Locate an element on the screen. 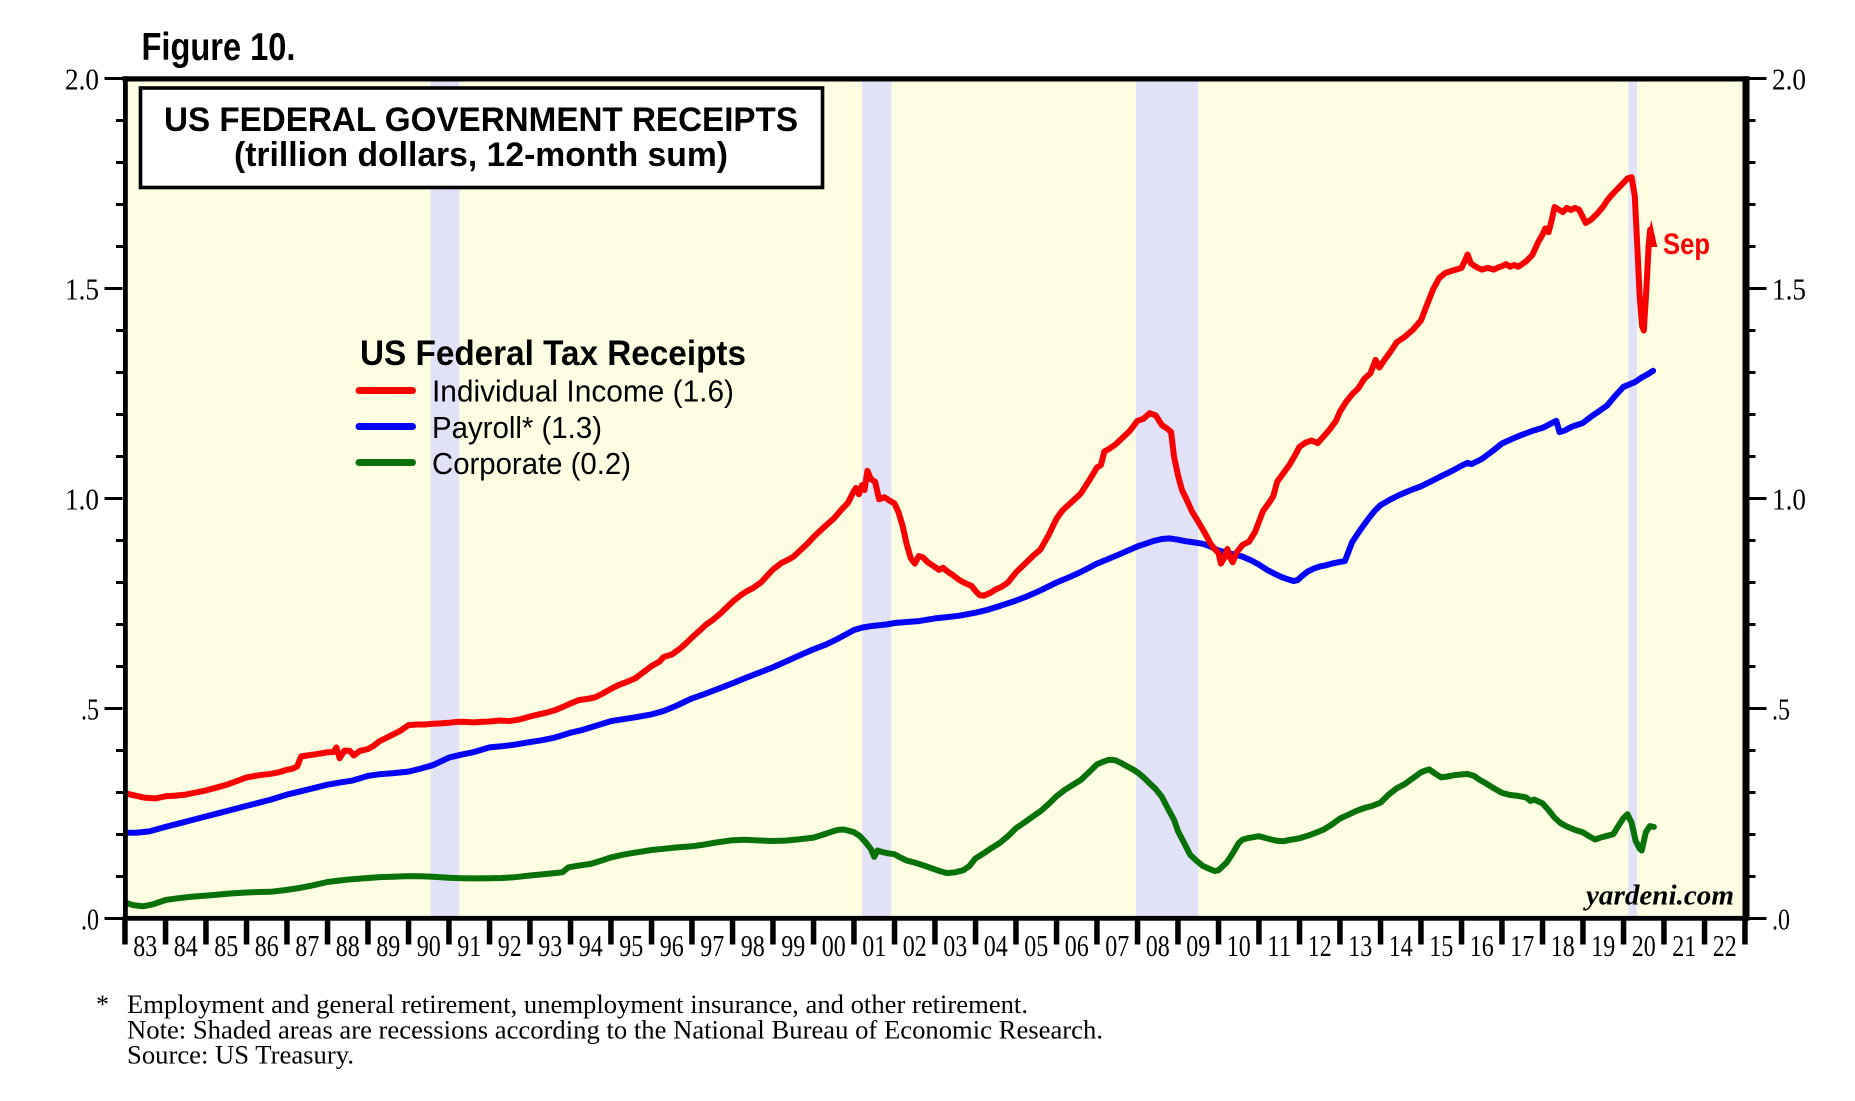  svg-text: 86 is located at coordinates (267, 945).